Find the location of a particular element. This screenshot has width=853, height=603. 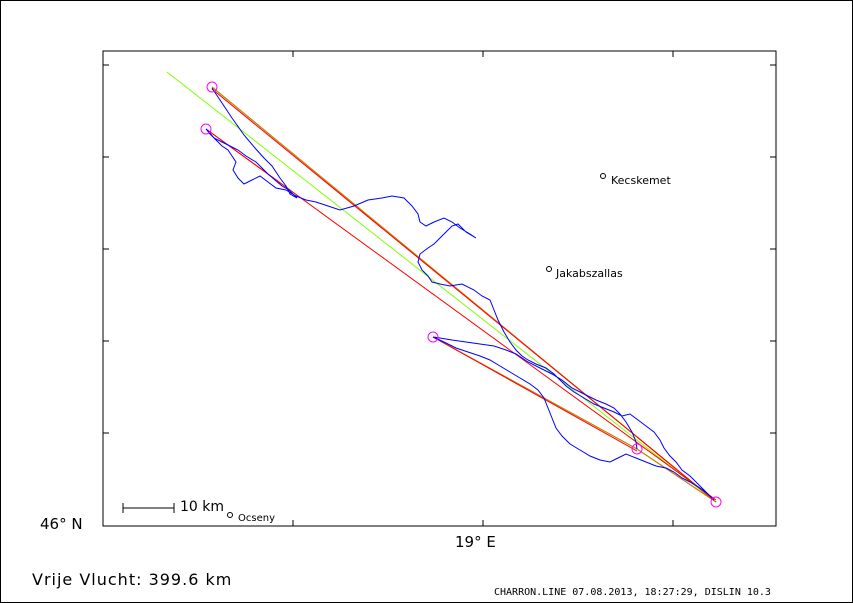

flight-distance-label: Vrije Vlucht: 399.6 km is located at coordinates (132, 579).